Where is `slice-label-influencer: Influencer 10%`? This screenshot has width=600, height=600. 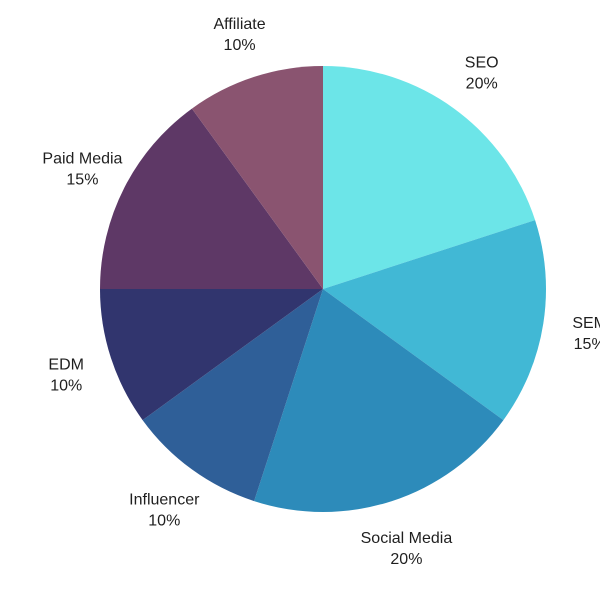
slice-label-influencer: Influencer 10% is located at coordinates (164, 510).